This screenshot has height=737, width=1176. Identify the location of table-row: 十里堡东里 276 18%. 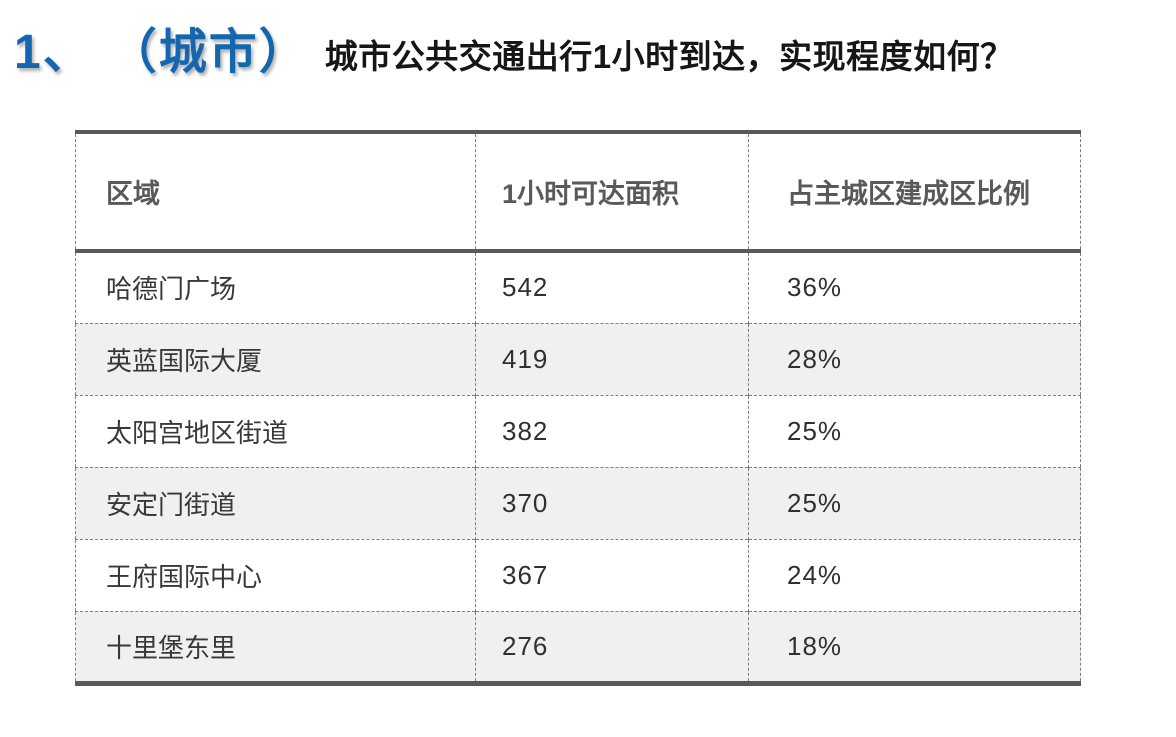
(578, 646).